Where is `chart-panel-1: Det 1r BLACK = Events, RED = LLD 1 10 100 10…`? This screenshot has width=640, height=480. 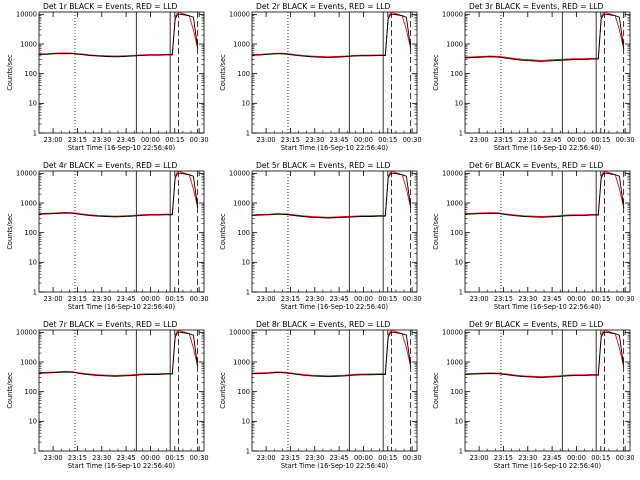
chart-panel-1: Det 1r BLACK = Events, RED = LLD 1 10 100 10… is located at coordinates (107, 77).